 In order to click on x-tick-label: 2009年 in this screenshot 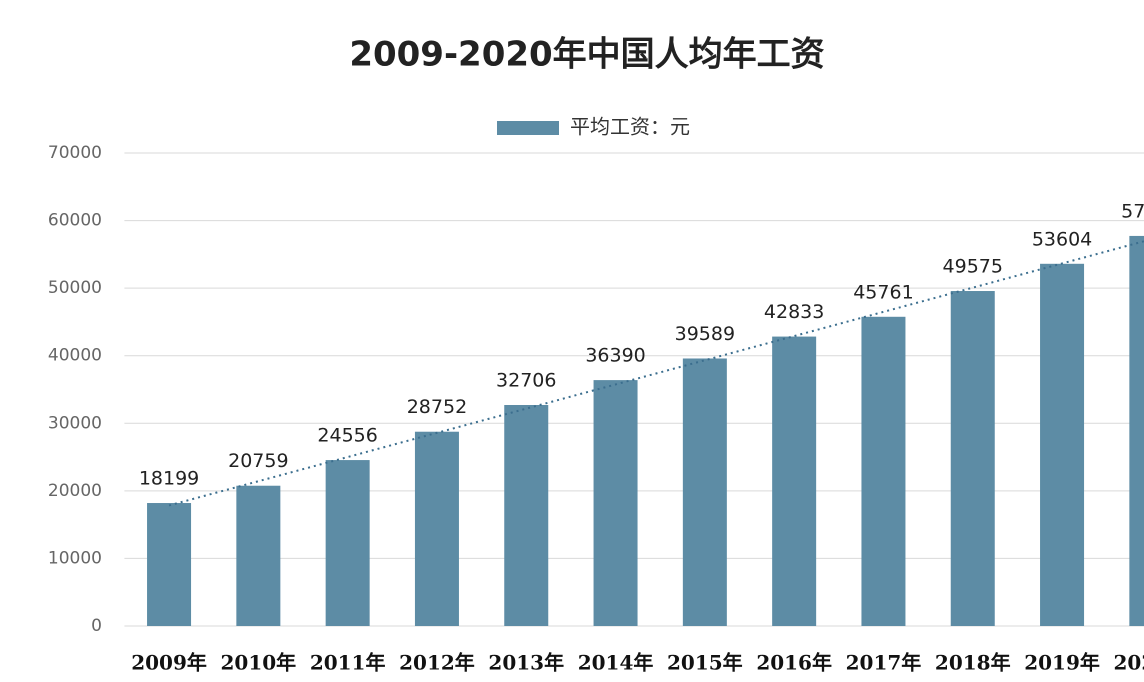, I will do `click(169, 663)`.